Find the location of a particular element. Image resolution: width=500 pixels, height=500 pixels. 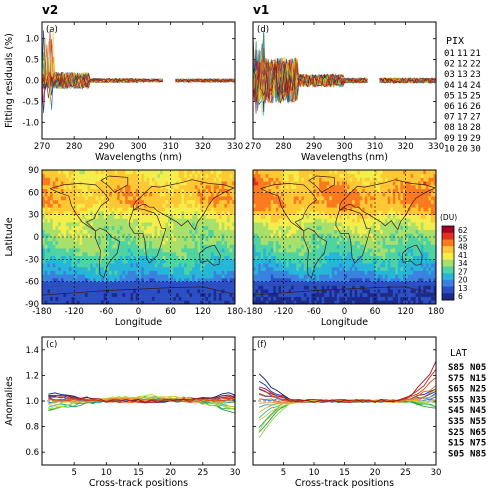

x-tick-label: 310 is located at coordinates (375, 147).